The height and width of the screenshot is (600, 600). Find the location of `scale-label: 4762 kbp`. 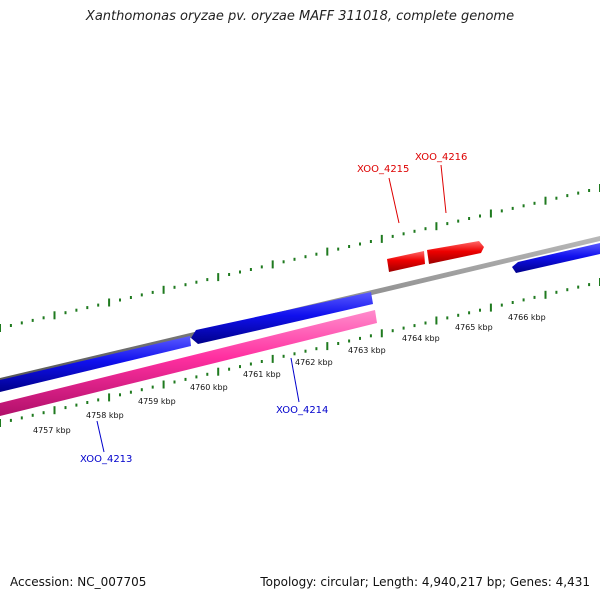

scale-label: 4762 kbp is located at coordinates (314, 362).